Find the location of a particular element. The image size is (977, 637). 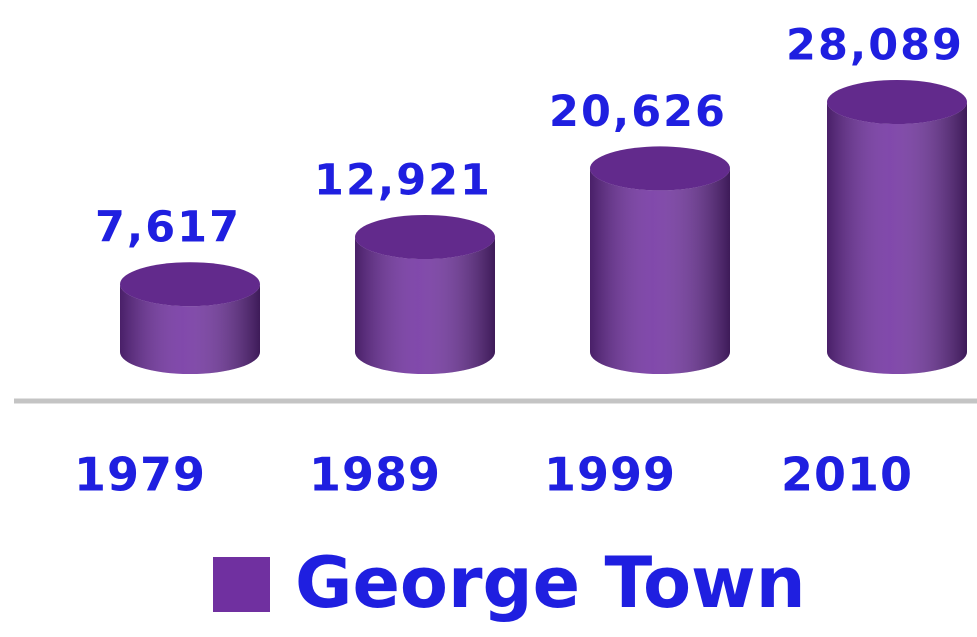

legend-swatch is located at coordinates (241, 584).